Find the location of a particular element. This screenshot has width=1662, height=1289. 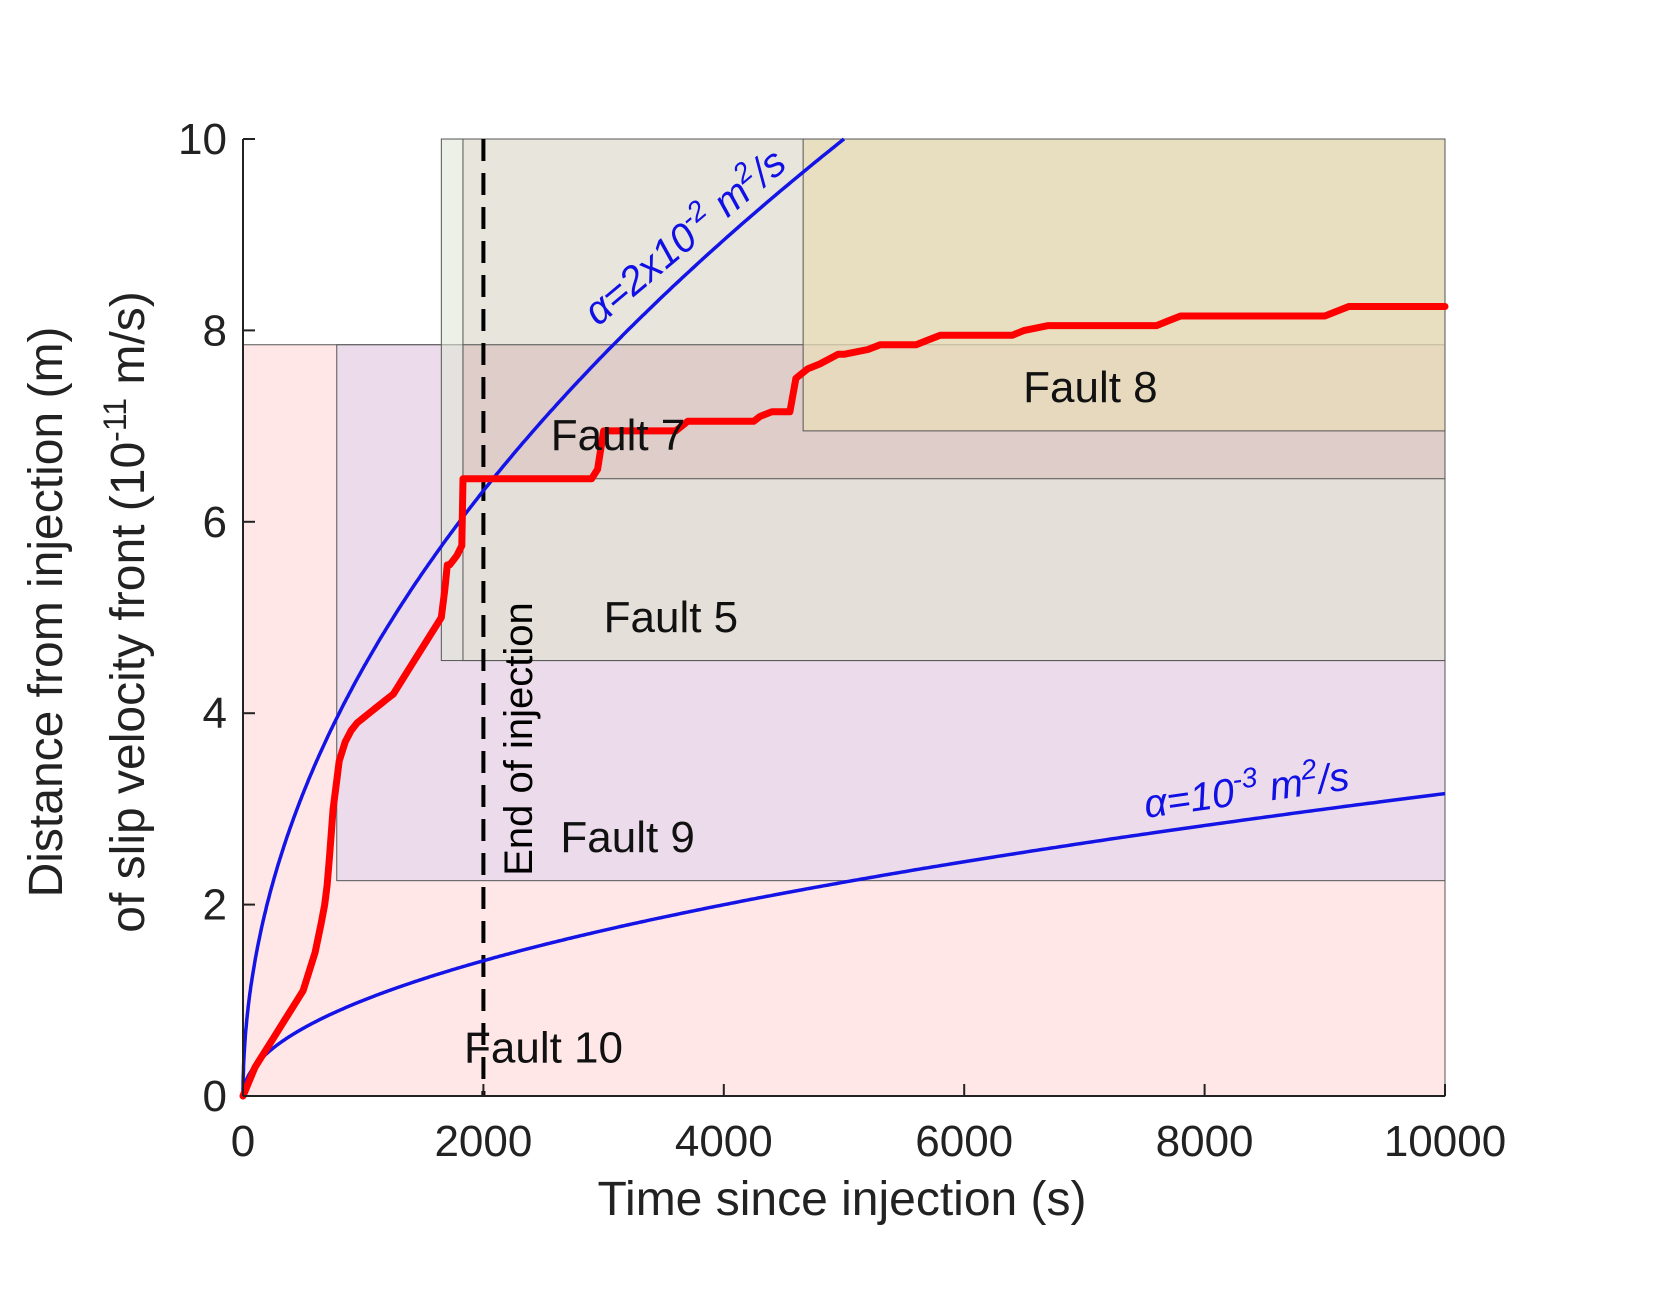

y-axis-title-line1: Distance from injection (m) is located at coordinates (46, 612).